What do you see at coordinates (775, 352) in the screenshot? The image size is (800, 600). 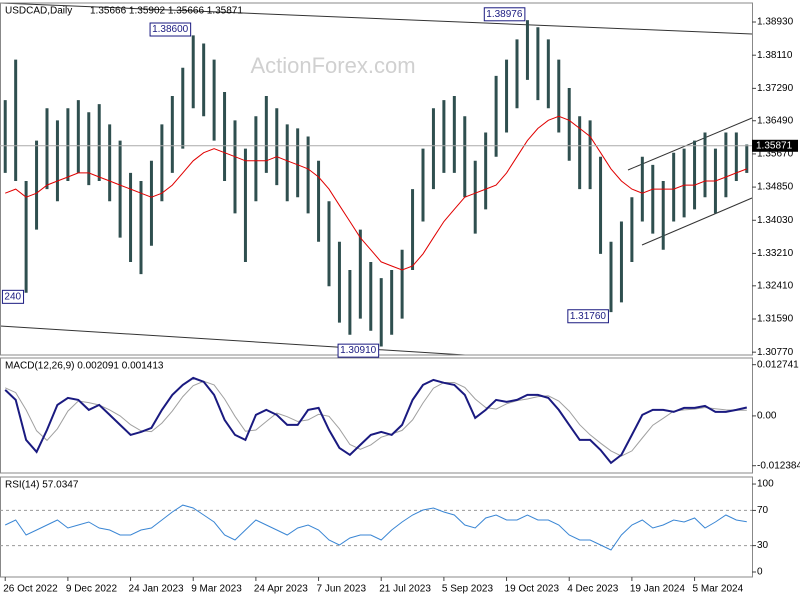 I see `y-tick-label: 1.30770` at bounding box center [775, 352].